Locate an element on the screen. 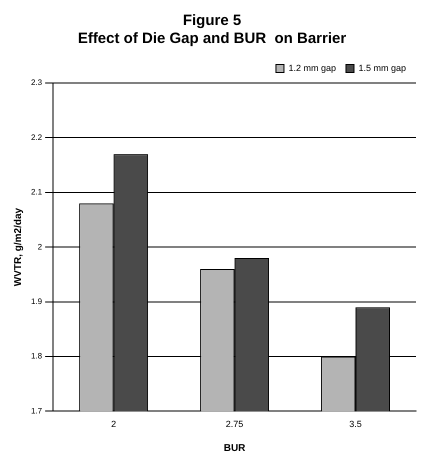 This screenshot has height=469, width=439. y-tick-label: 1.9 is located at coordinates (36, 301).